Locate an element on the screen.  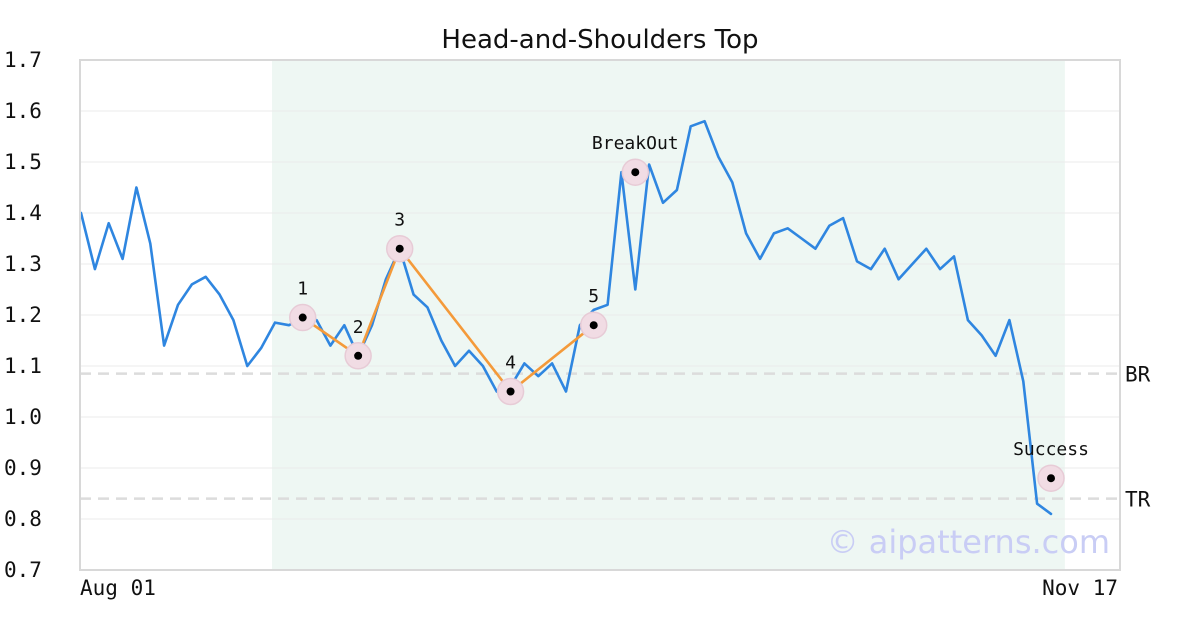
y-tick-label: 1.7 is located at coordinates (23, 60).